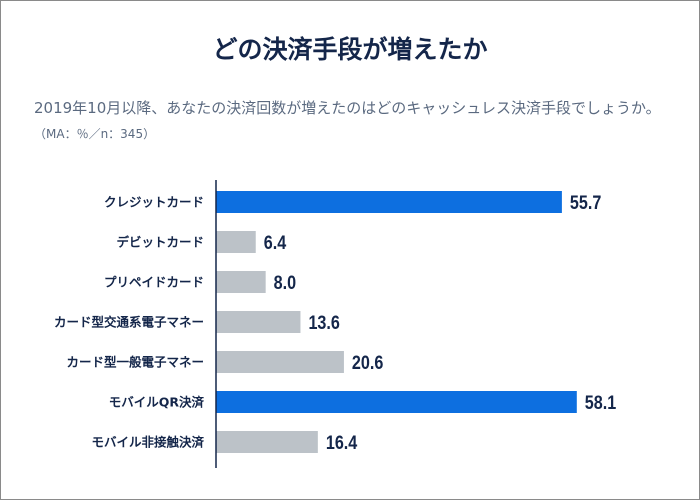 Image resolution: width=700 pixels, height=500 pixels. What do you see at coordinates (157, 402) in the screenshot?
I see `category-label: モバイルQR決済` at bounding box center [157, 402].